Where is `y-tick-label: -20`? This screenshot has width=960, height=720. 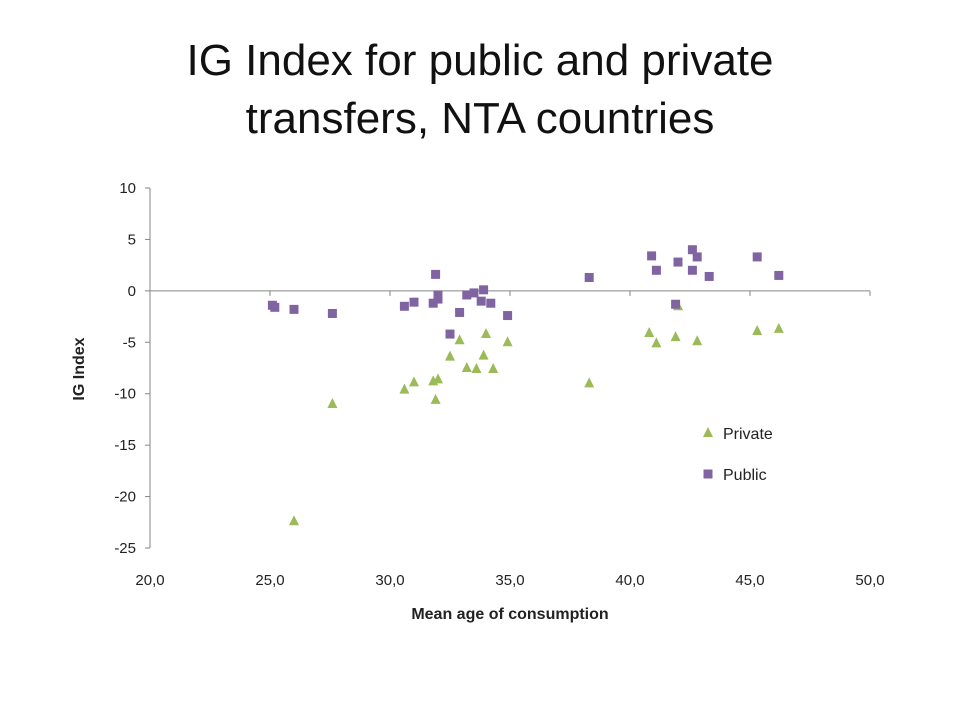
y-tick-label: -20 is located at coordinates (125, 497).